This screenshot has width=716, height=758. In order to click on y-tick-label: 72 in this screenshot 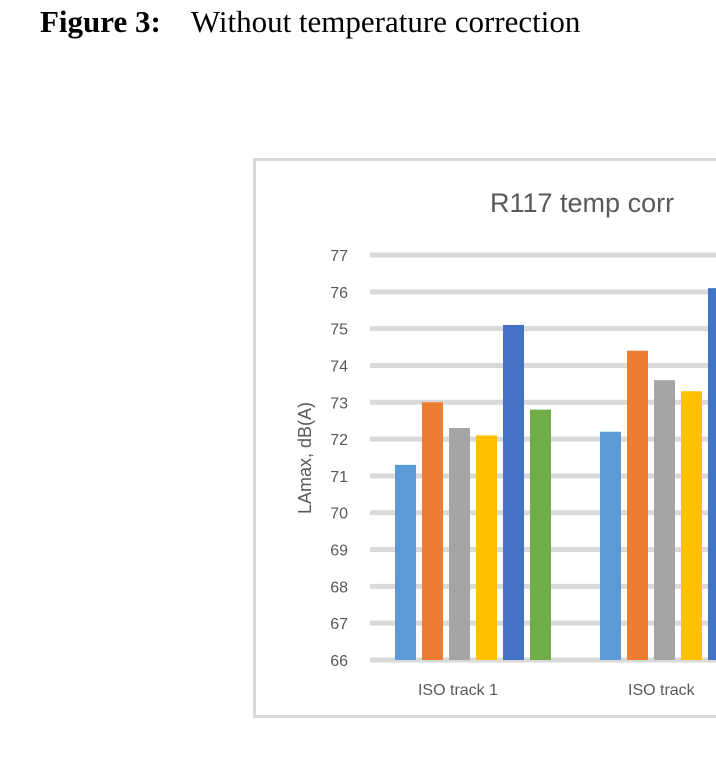, I will do `click(339, 440)`.